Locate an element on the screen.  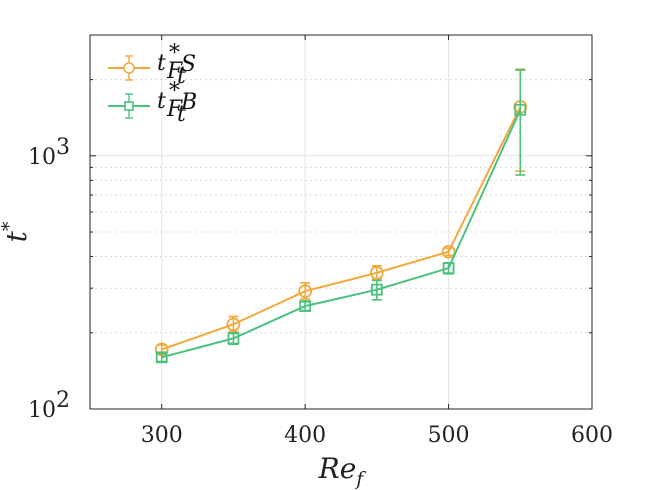
legend-label-subsup: B is located at coordinates (188, 102).